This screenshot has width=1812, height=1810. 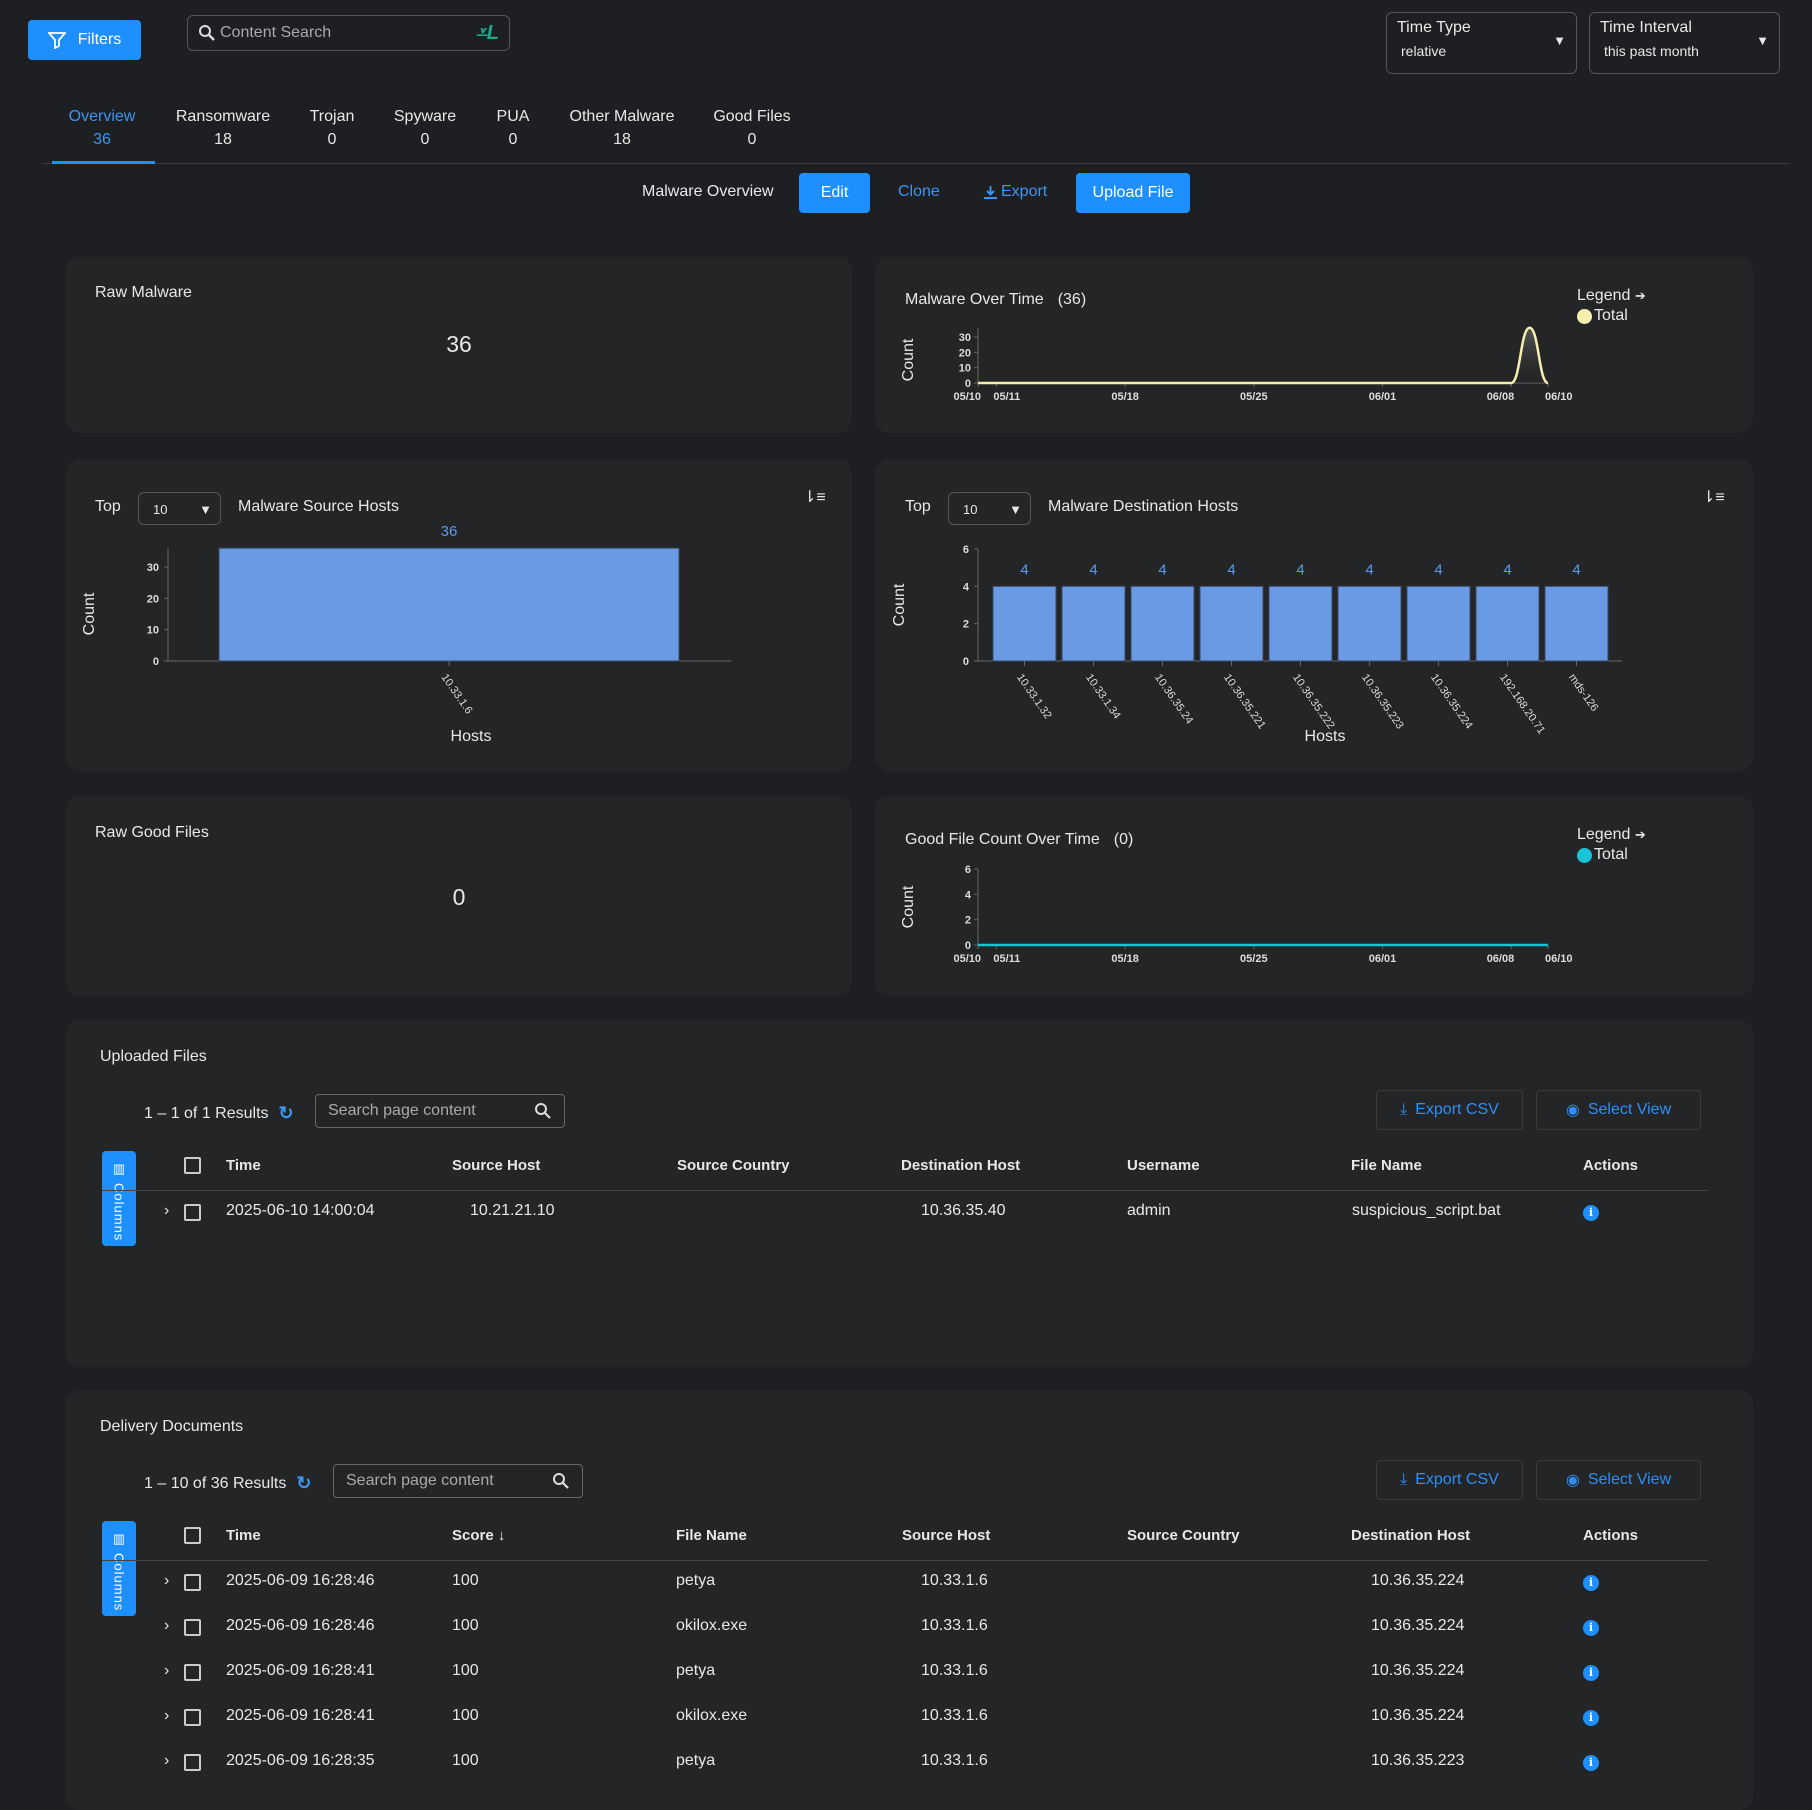 I want to click on x-tick-label: 06/10, so click(x=1559, y=397).